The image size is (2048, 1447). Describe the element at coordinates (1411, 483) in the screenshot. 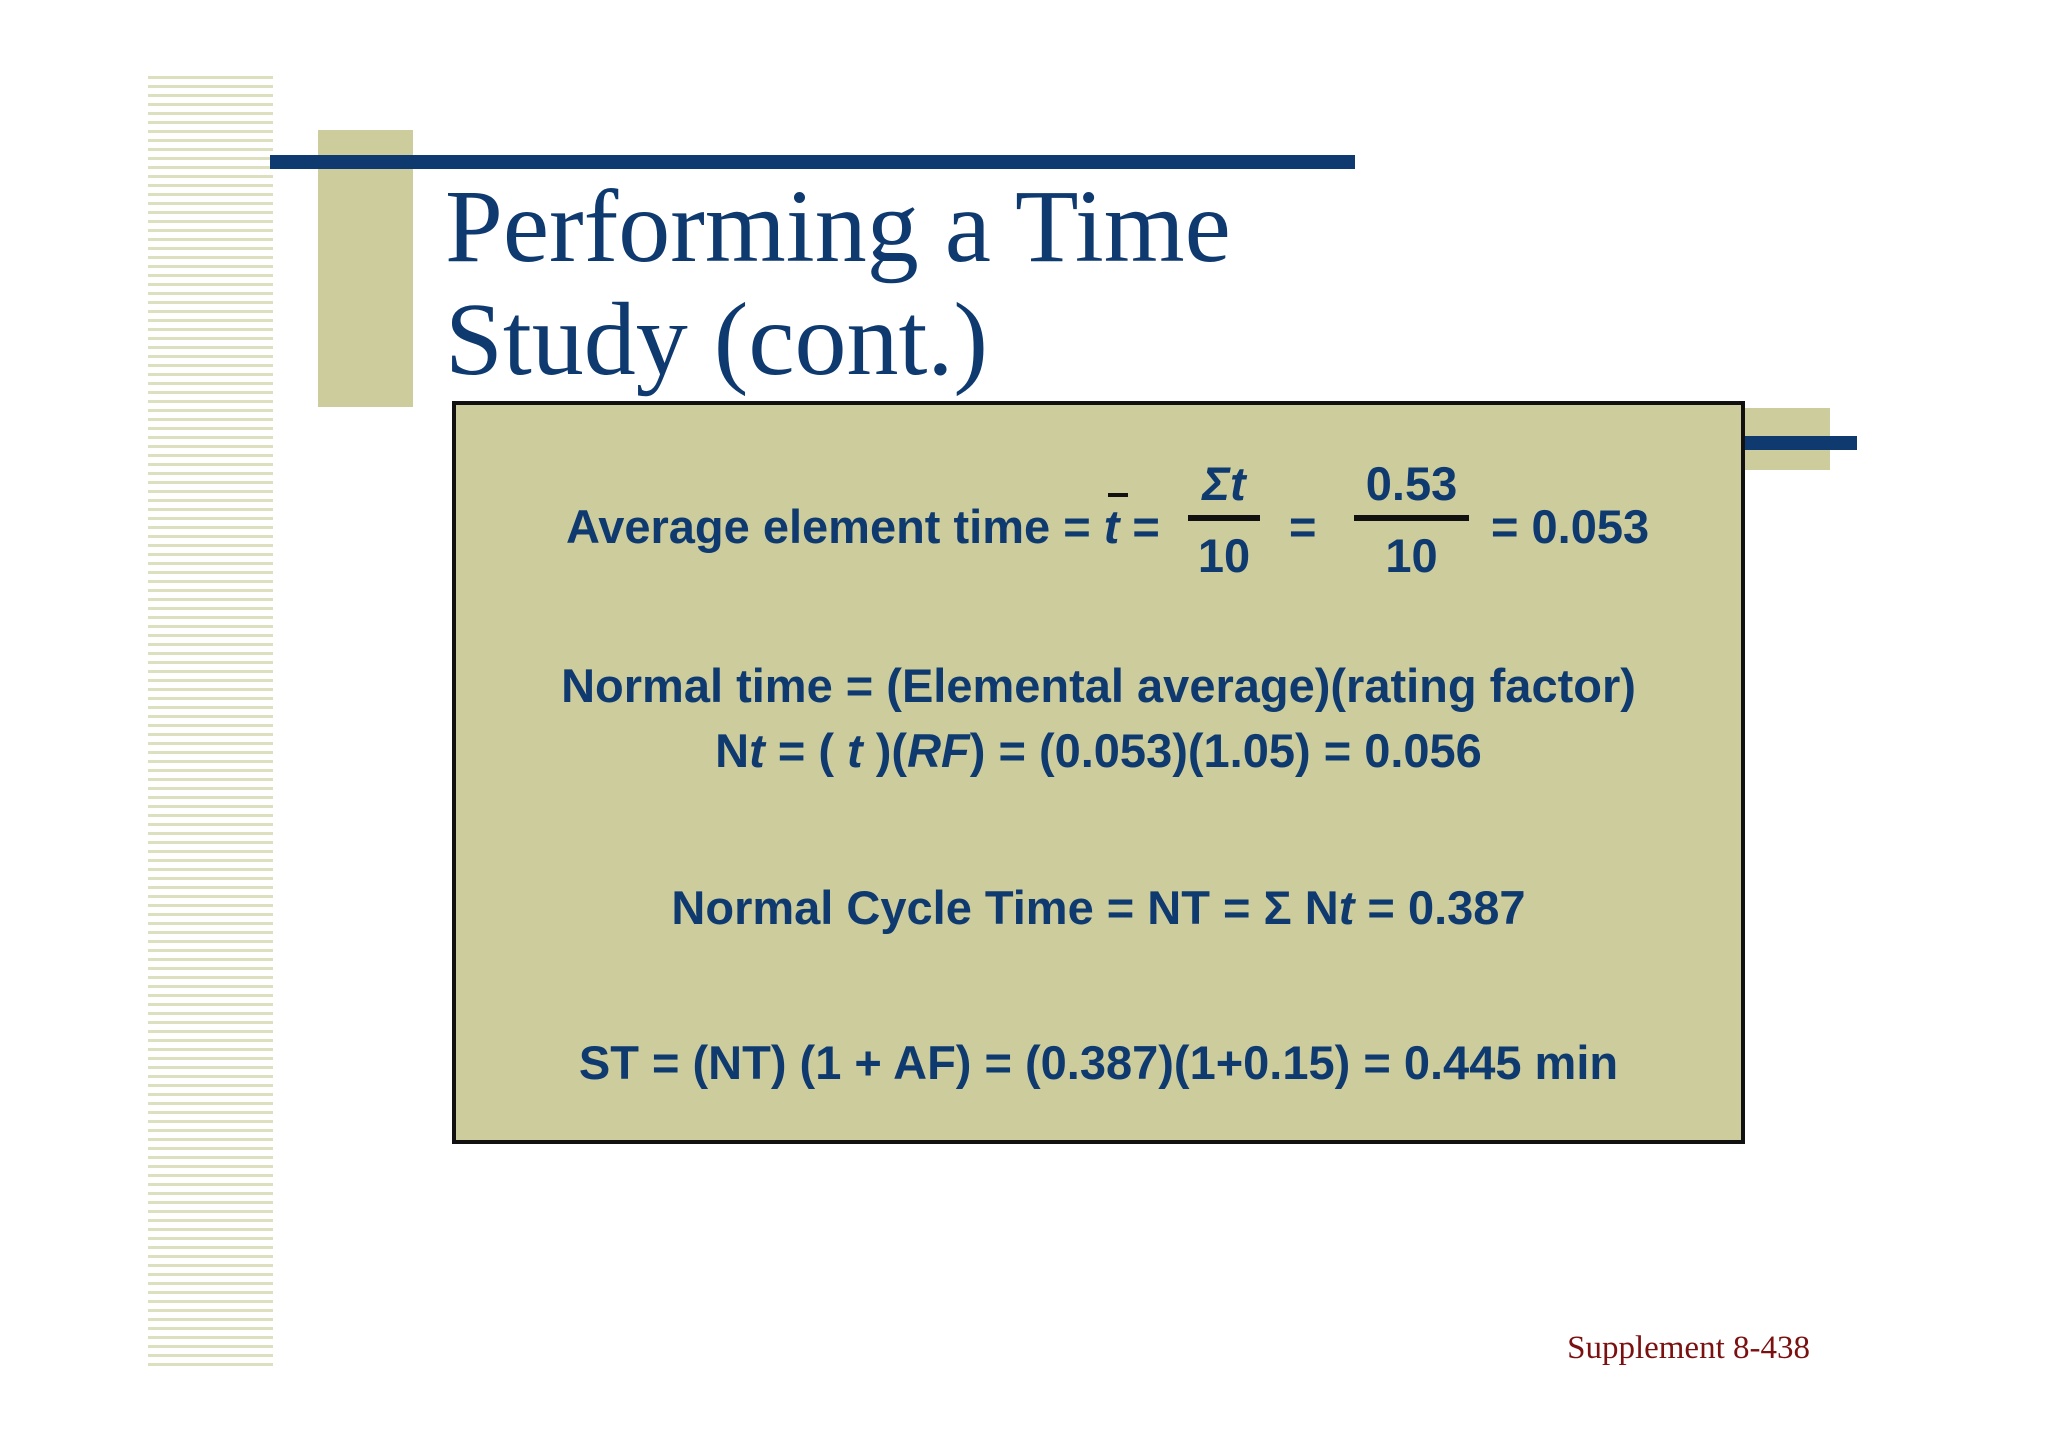

I see `fraction-2-numerator: 0.53` at that location.